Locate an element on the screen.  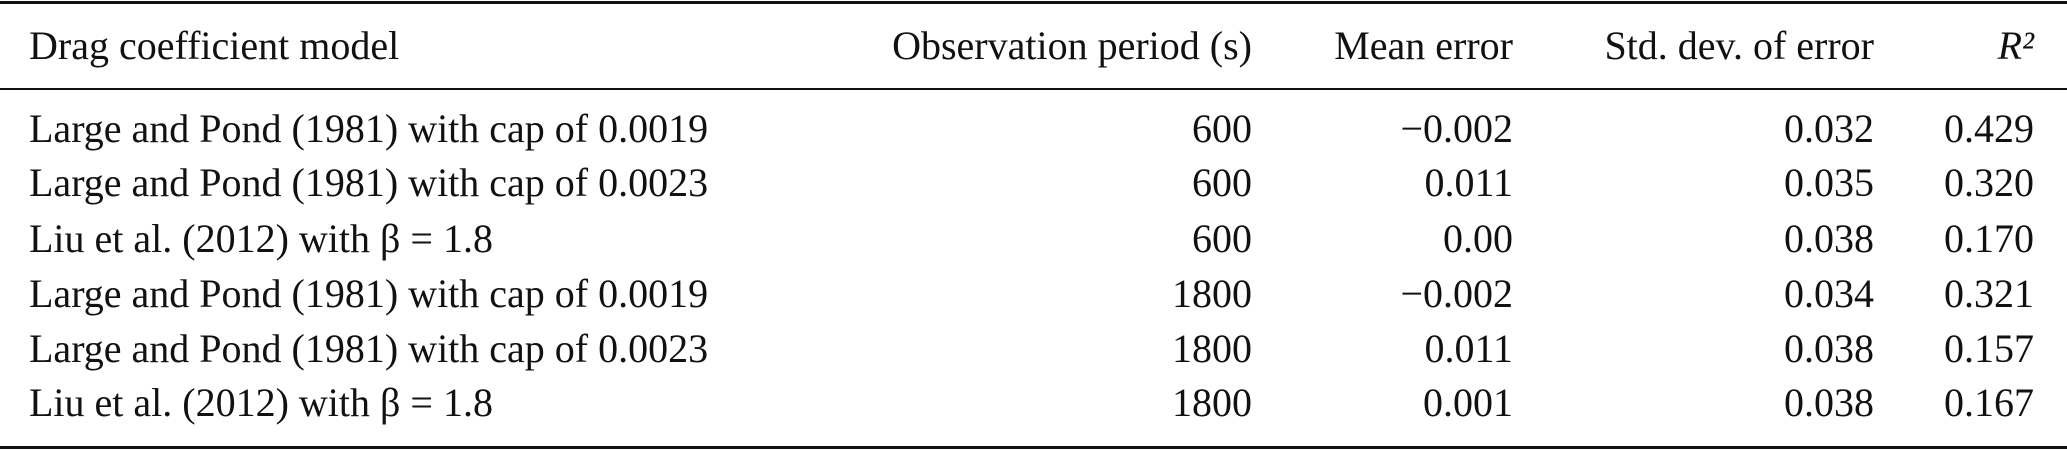
table-cell: 0.034 is located at coordinates (1829, 293).